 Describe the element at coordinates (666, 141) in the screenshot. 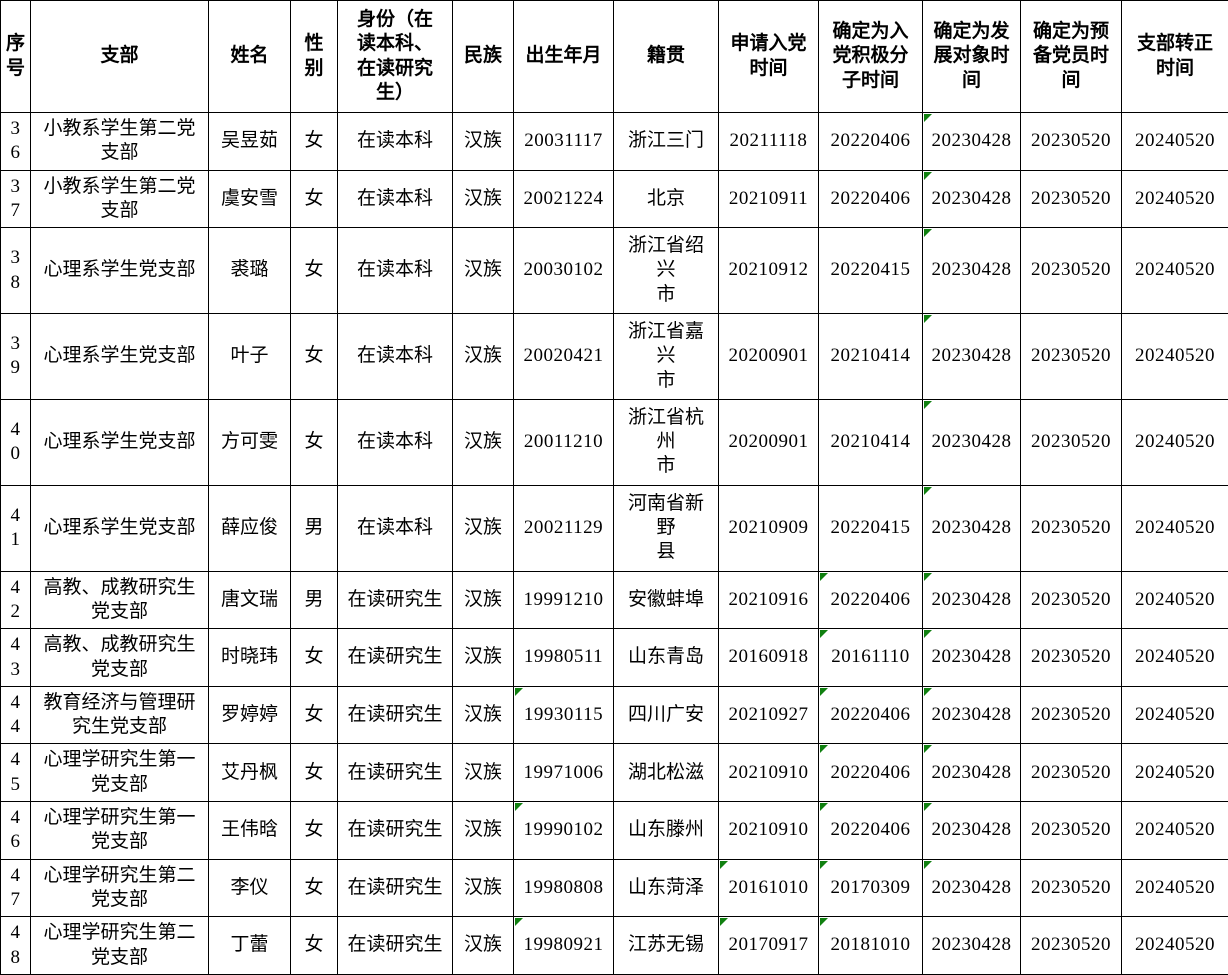

I see `cell-origin: 浙江三门` at that location.